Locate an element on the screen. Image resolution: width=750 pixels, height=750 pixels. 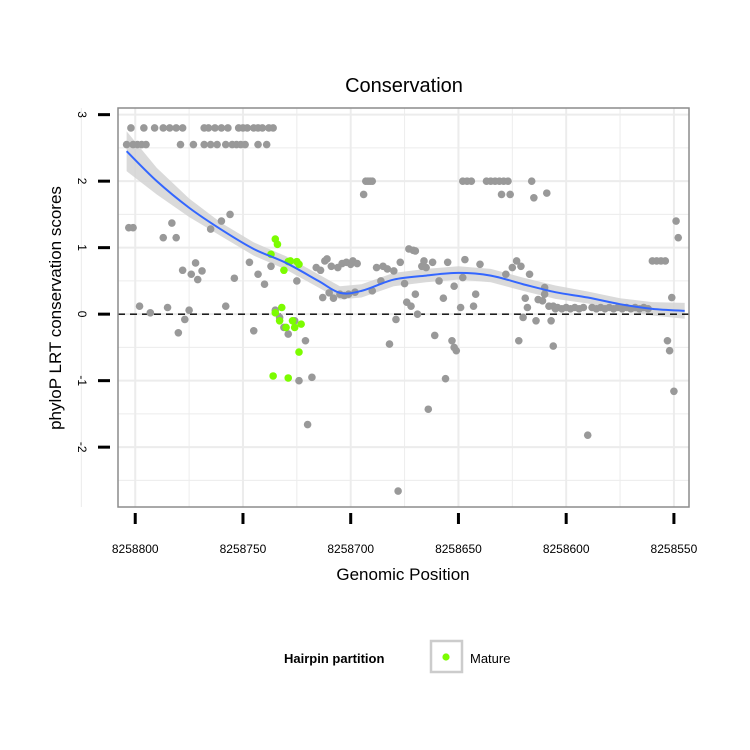
x-tick-label: 8258650 is located at coordinates (458, 549).